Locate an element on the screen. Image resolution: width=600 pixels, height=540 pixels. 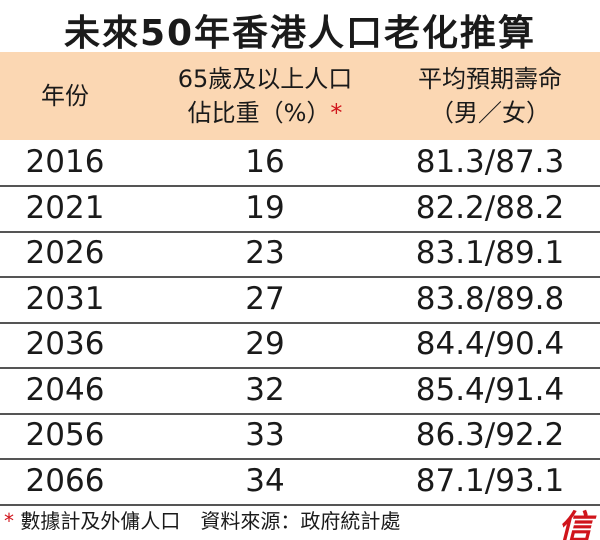
header-cell: 年份 is located at coordinates (65, 96).